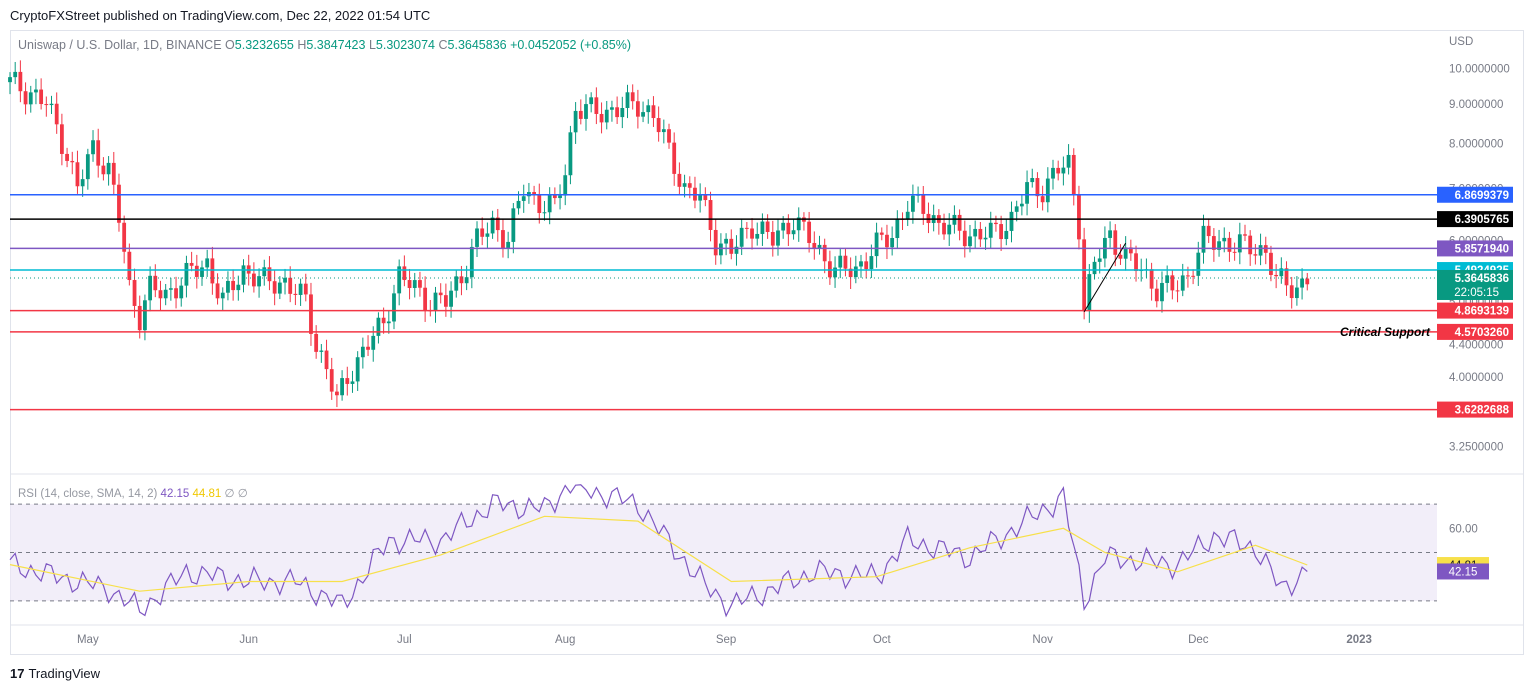 This screenshot has height=691, width=1536. I want to click on level-label: 4.8693139, so click(1482, 312).